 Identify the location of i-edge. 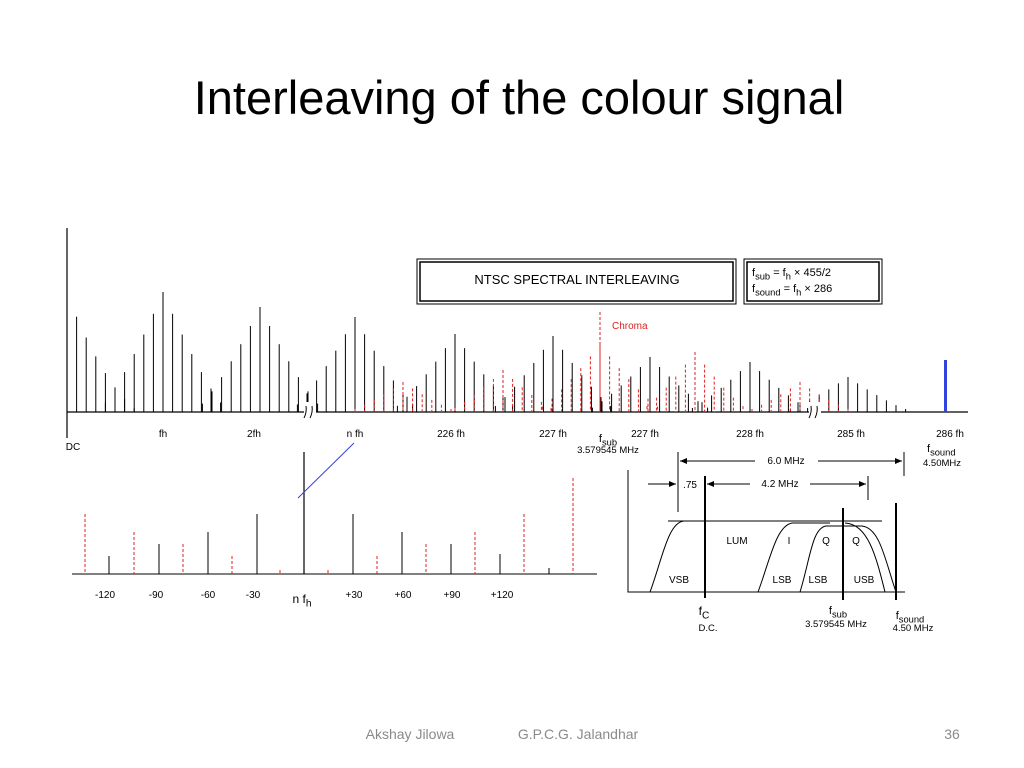
(793, 557).